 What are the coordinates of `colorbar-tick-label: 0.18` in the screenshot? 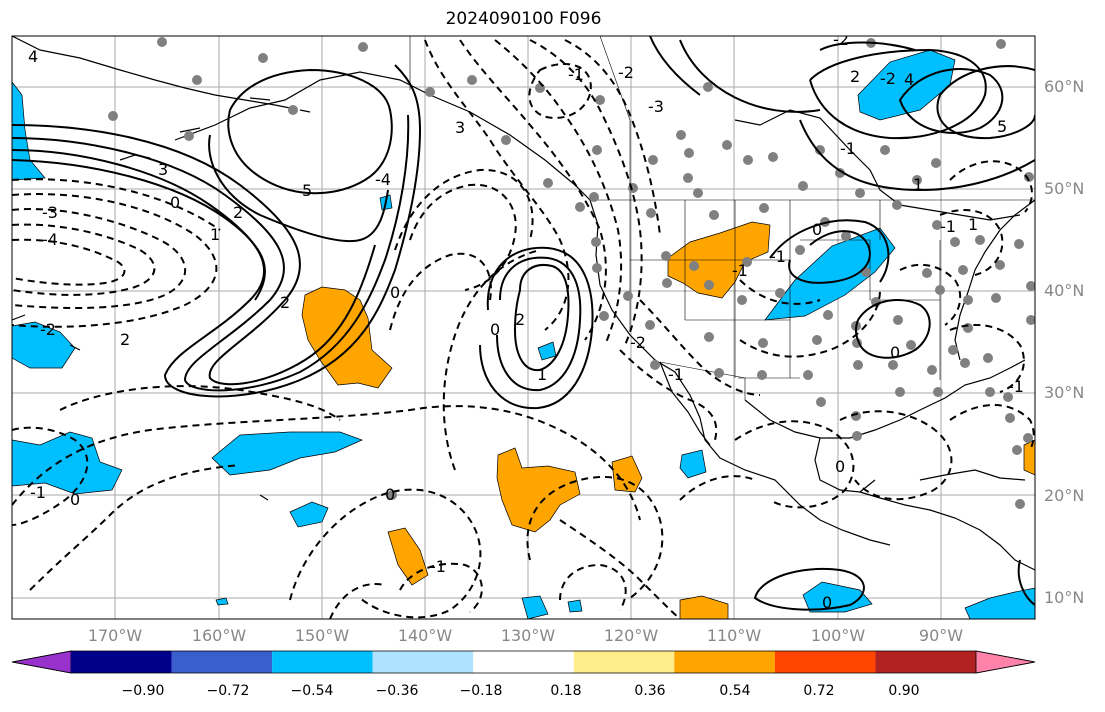 It's located at (566, 691).